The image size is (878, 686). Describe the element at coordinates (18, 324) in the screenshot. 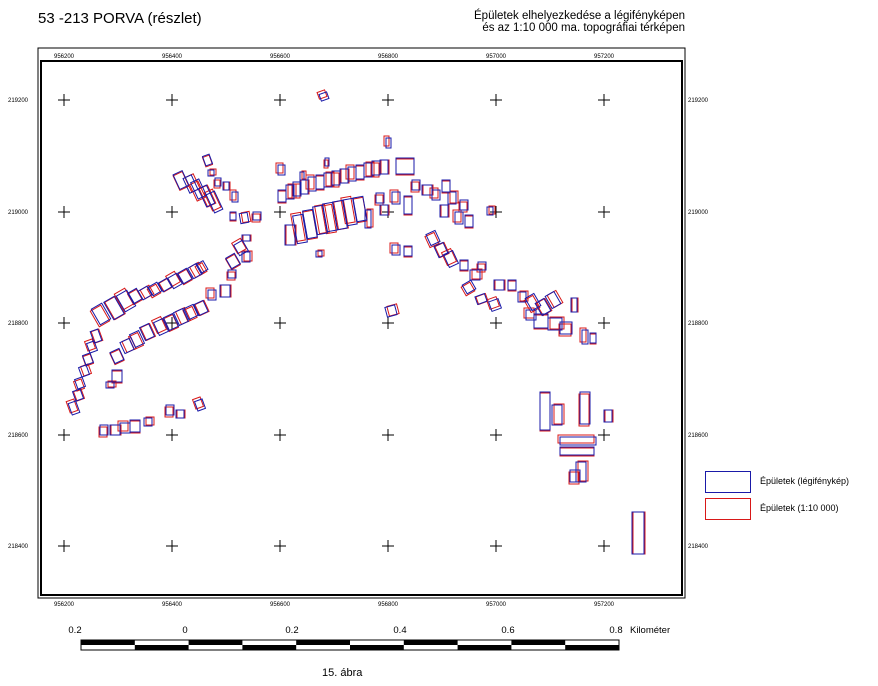

I see `y-axis-ticks-left: 219200 219000 218800 218600 218400` at that location.